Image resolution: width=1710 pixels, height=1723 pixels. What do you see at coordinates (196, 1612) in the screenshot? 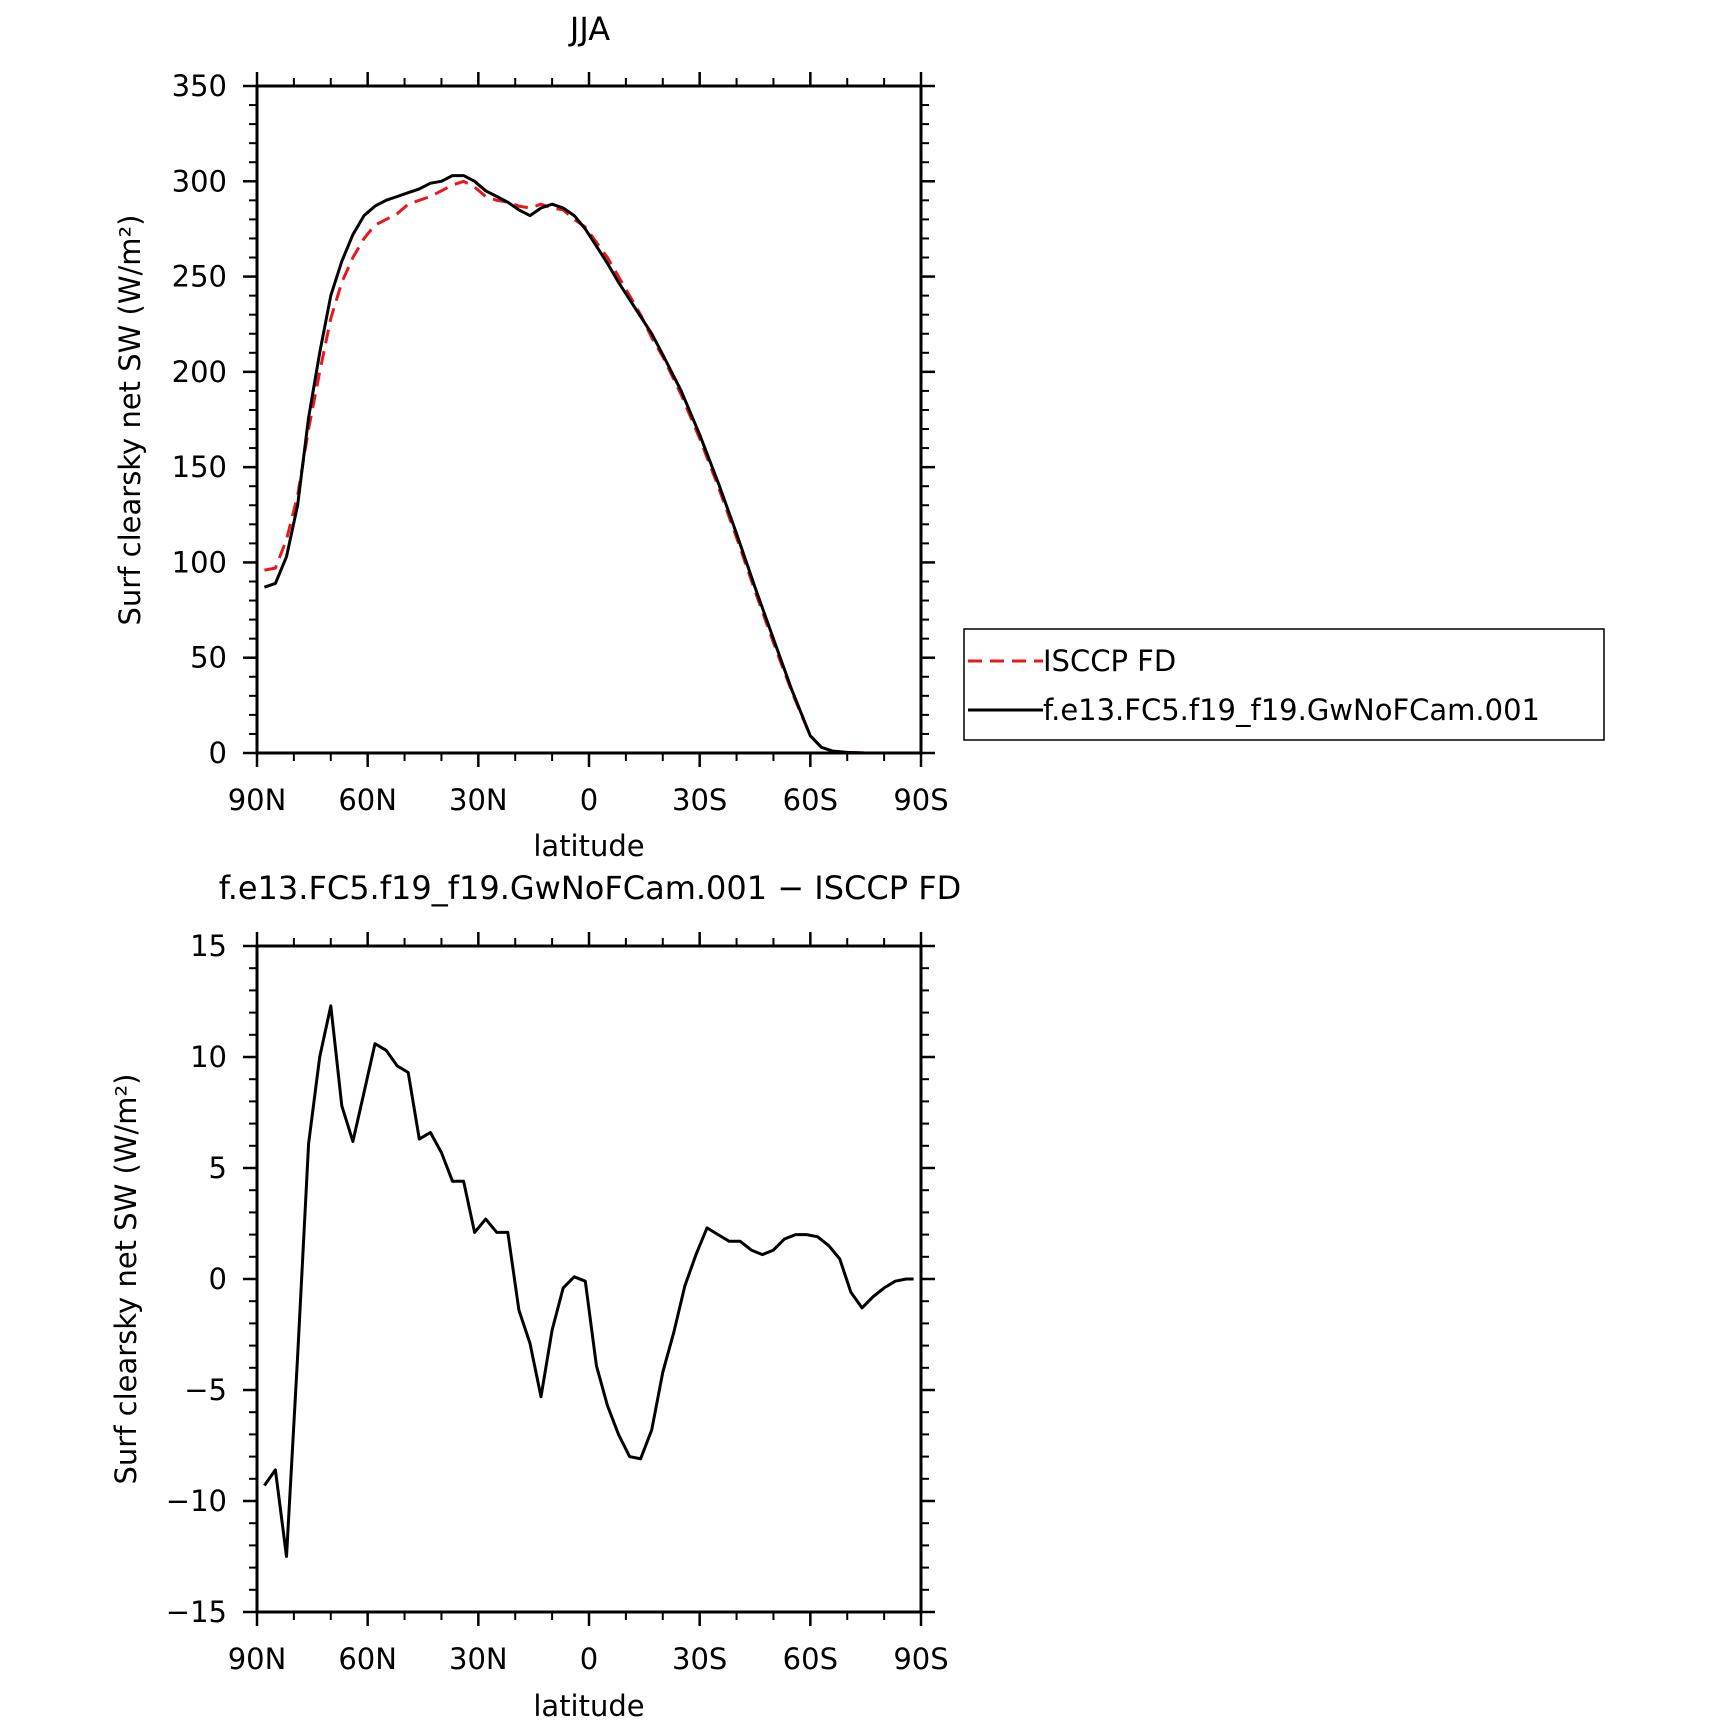
I see `y-tick-label: −15` at bounding box center [196, 1612].